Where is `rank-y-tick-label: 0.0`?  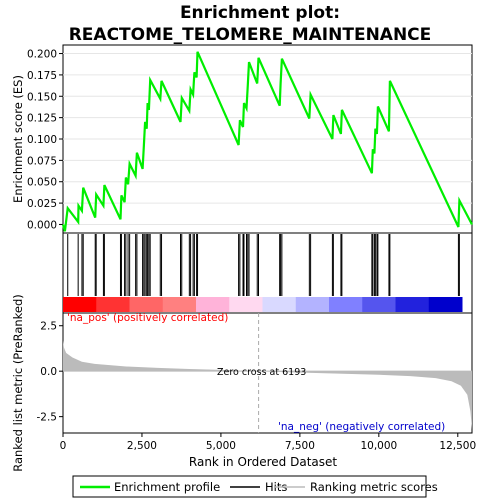
rank-y-tick-label: 0.0 is located at coordinates (48, 372).